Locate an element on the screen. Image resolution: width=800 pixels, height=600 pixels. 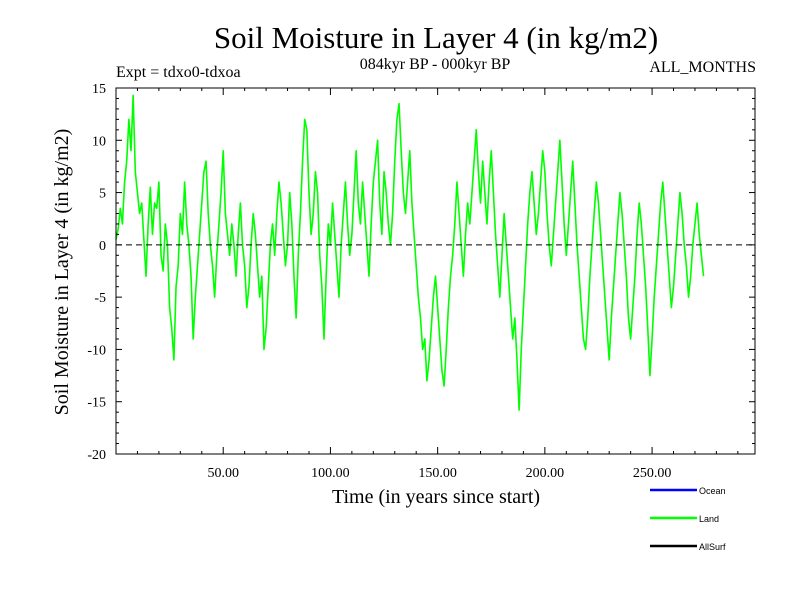
y-tick-label: 10 is located at coordinates (99, 141).